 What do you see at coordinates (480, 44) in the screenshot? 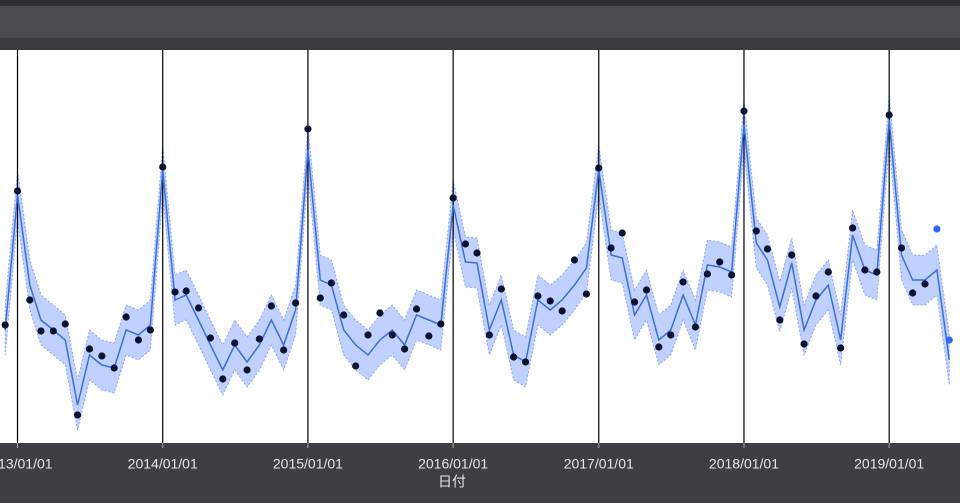
I see `toolbar-border` at bounding box center [480, 44].